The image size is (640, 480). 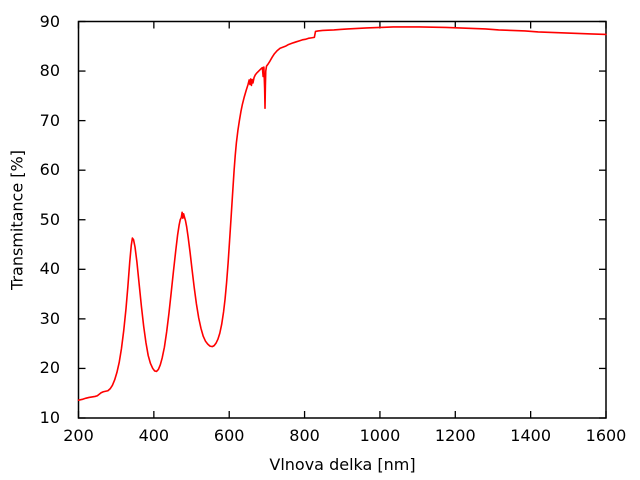 I want to click on y-tick-label: 60, so click(x=49, y=170).